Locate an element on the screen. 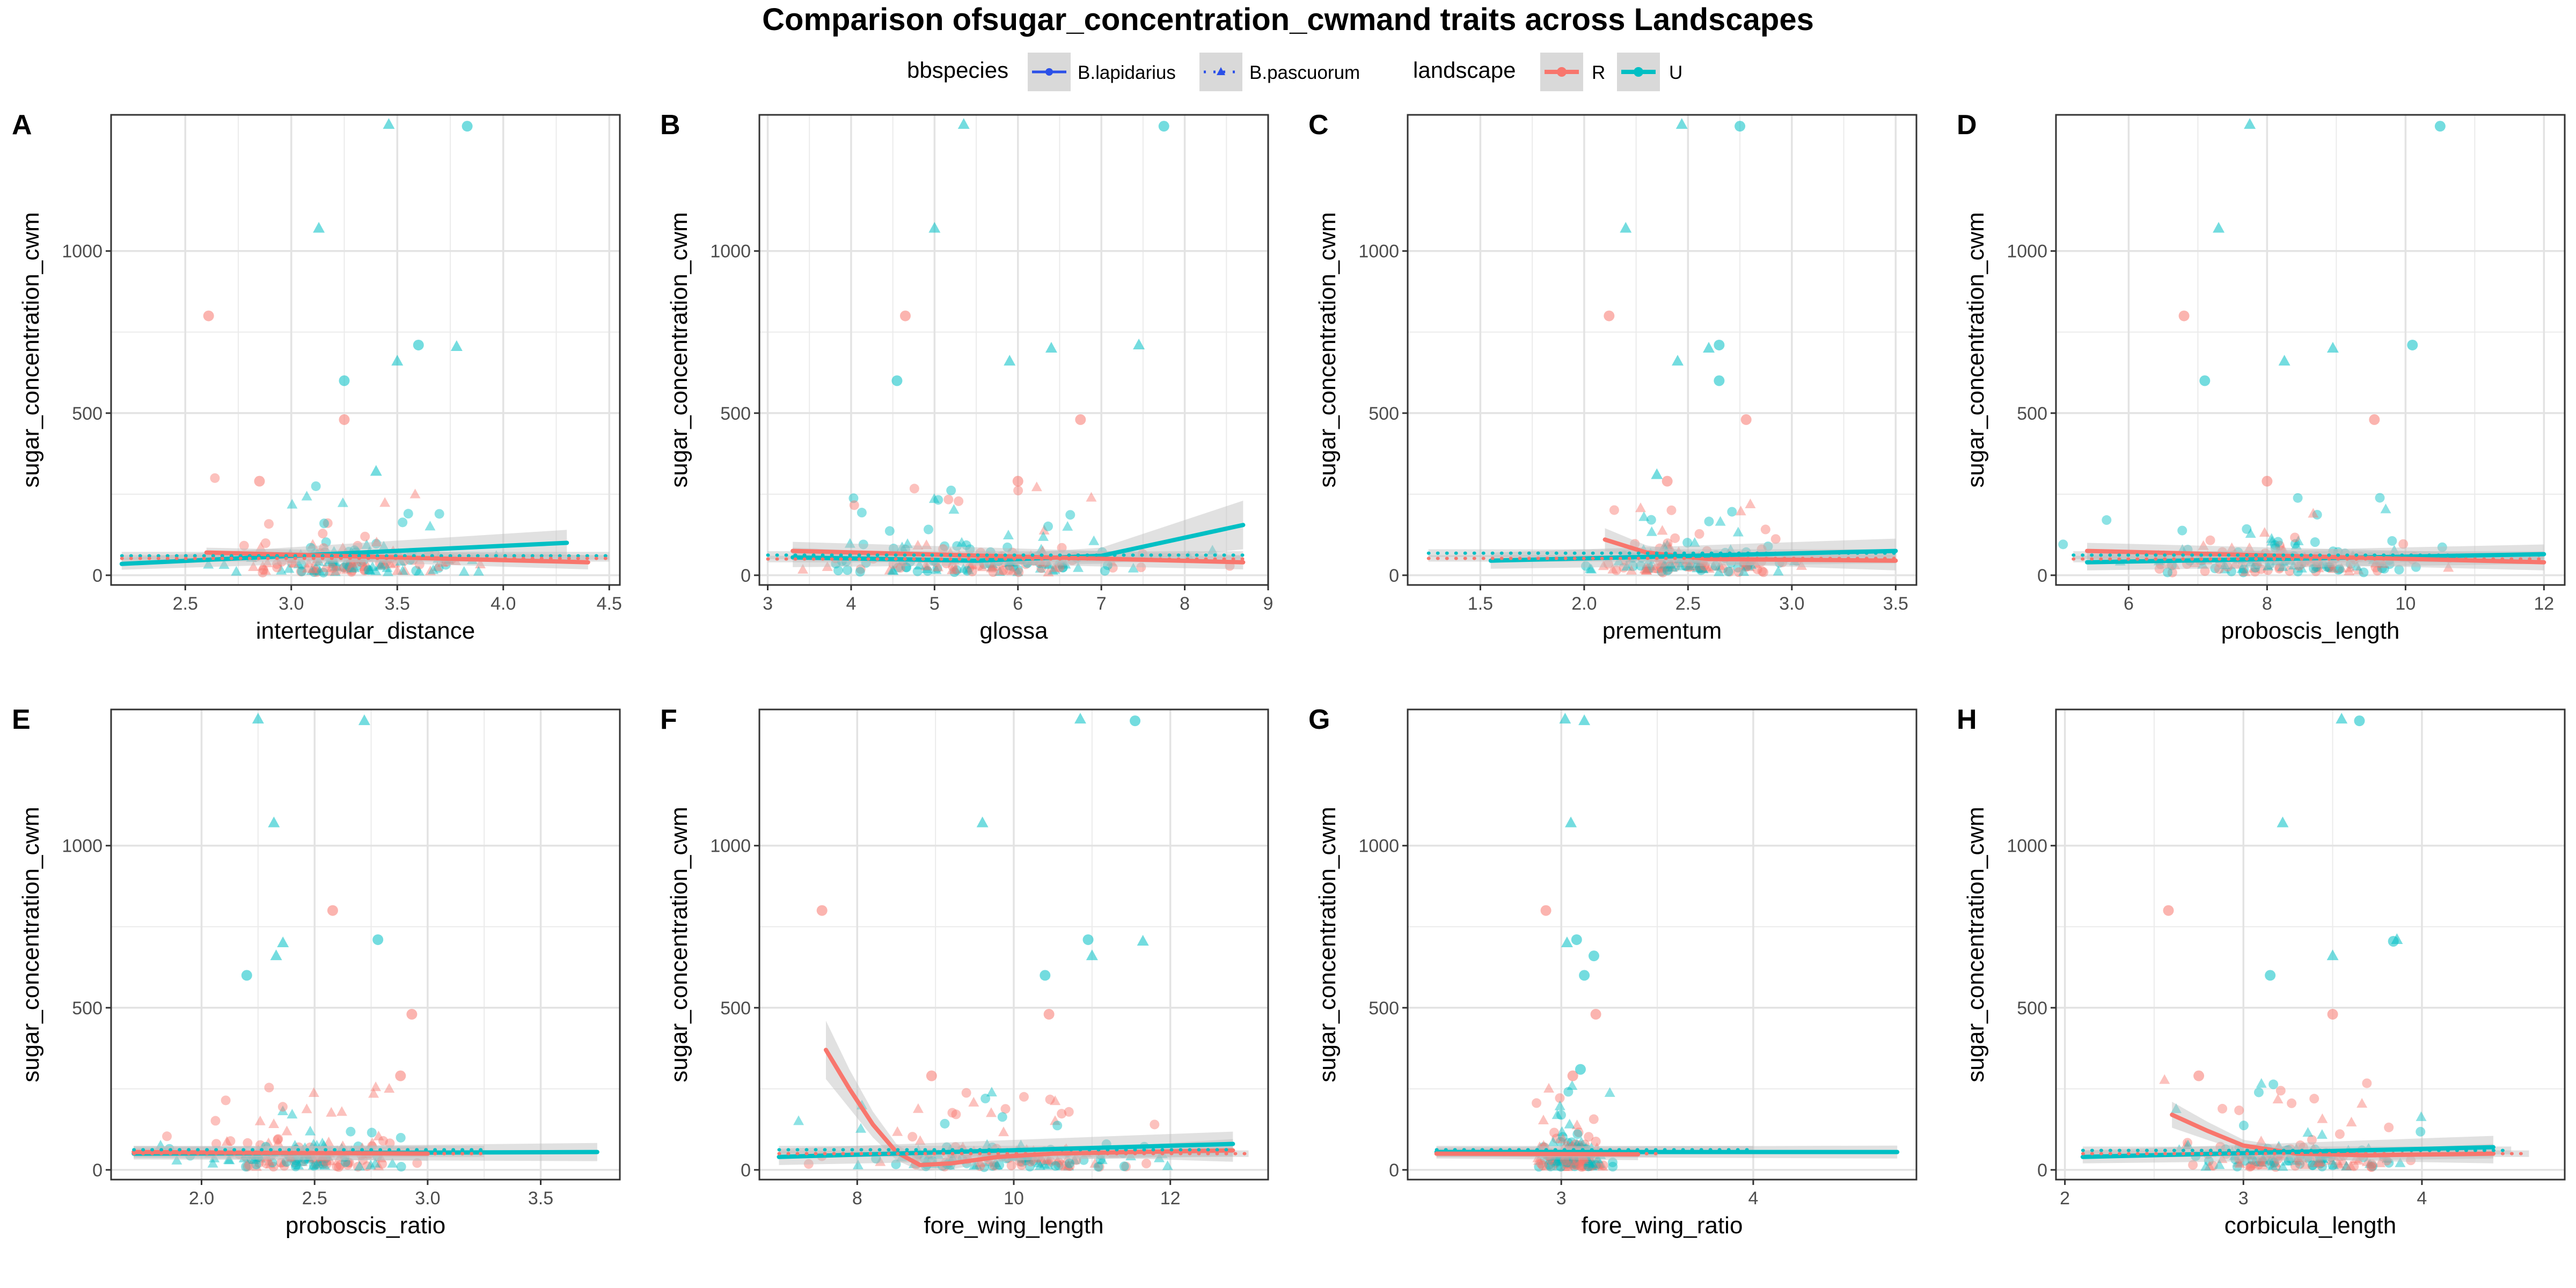 This screenshot has width=2576, height=1288. x-tick-label: 4.5 is located at coordinates (609, 604).